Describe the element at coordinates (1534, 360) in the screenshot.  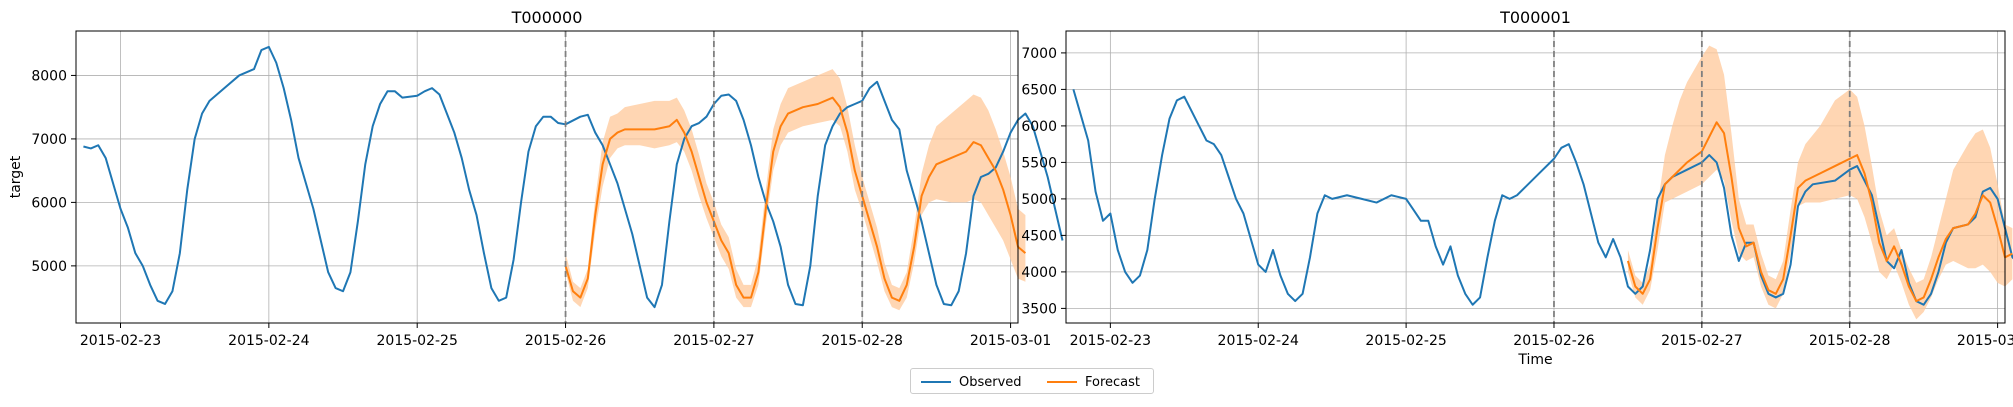
I see `x-axis-label: Time` at that location.